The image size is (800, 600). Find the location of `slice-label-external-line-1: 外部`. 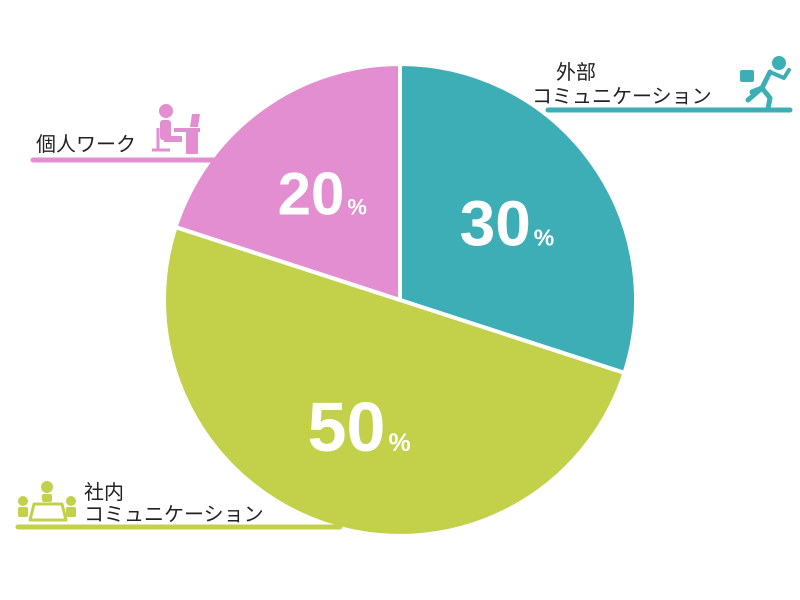

slice-label-external-line-1: 外部 is located at coordinates (576, 72).